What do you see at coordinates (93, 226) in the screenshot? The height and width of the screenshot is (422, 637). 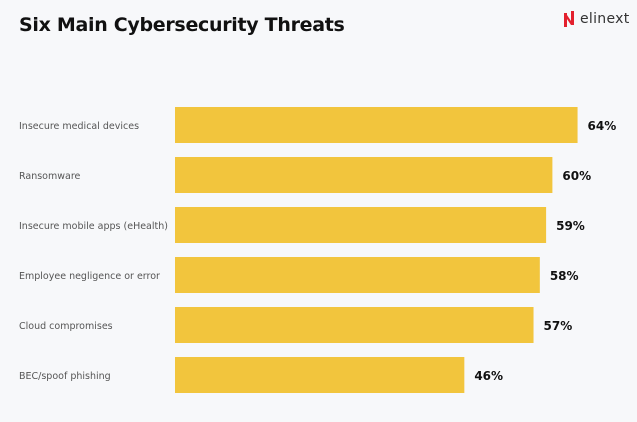 I see `category-label: Insecure mobile apps (eHealth)` at bounding box center [93, 226].